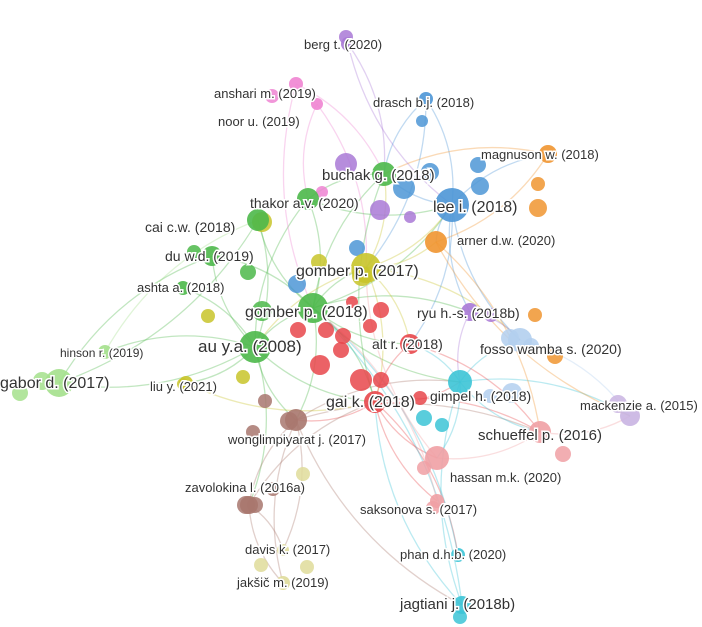 The height and width of the screenshot is (627, 702). Describe the element at coordinates (462, 605) in the screenshot. I see `network-node-jagtiani` at that location.